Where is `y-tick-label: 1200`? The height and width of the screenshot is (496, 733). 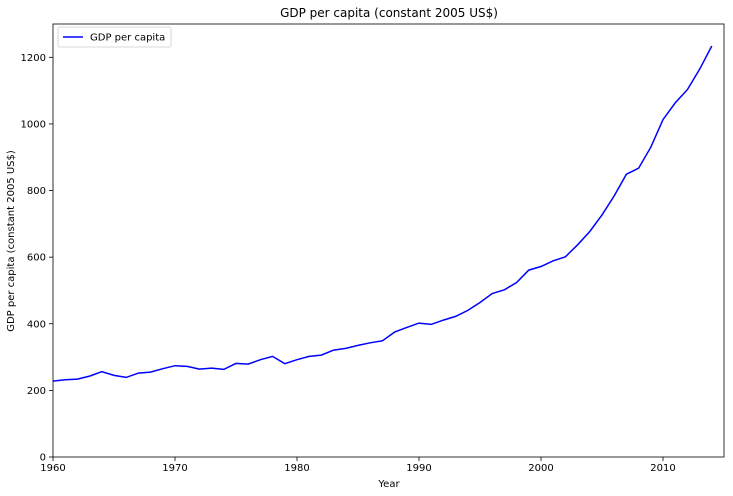
y-tick-label: 1200 is located at coordinates (33, 58).